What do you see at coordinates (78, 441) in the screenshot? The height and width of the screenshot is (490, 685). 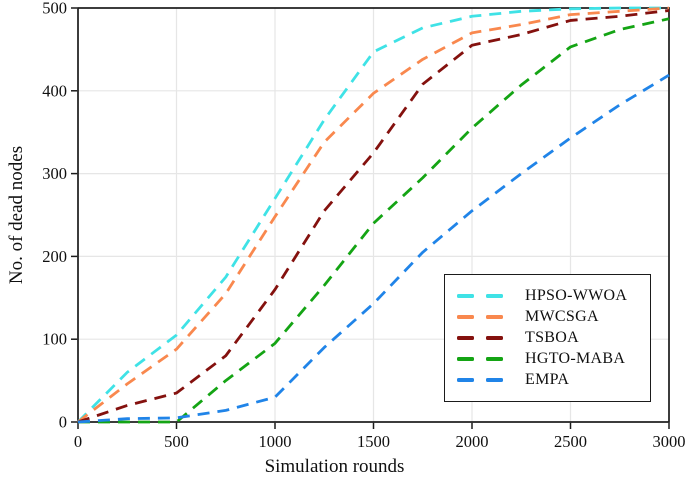 I see `x-tick-label: 0` at bounding box center [78, 441].